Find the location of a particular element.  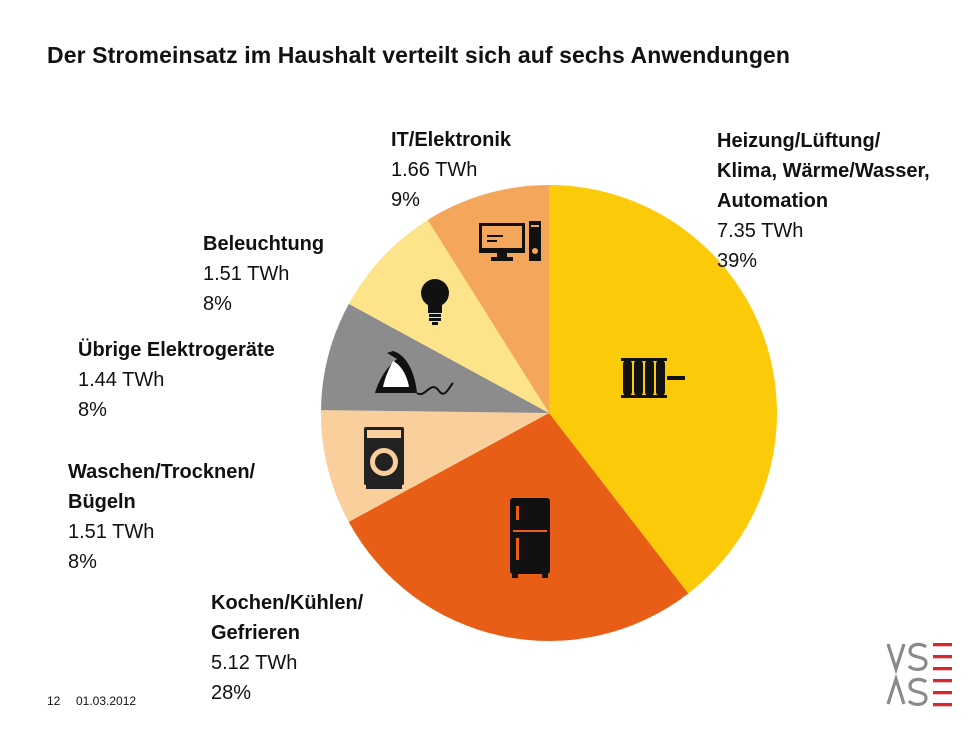

slice-value: 1.66 TWh is located at coordinates (434, 170).